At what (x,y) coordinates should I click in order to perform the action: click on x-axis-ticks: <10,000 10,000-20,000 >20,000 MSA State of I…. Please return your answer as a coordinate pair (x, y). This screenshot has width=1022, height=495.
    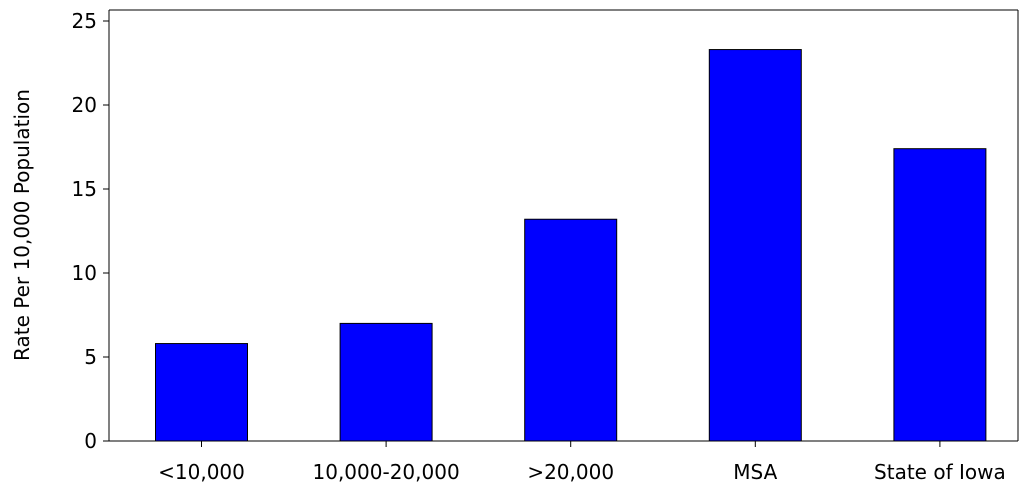
    Looking at the image, I should click on (582, 462).